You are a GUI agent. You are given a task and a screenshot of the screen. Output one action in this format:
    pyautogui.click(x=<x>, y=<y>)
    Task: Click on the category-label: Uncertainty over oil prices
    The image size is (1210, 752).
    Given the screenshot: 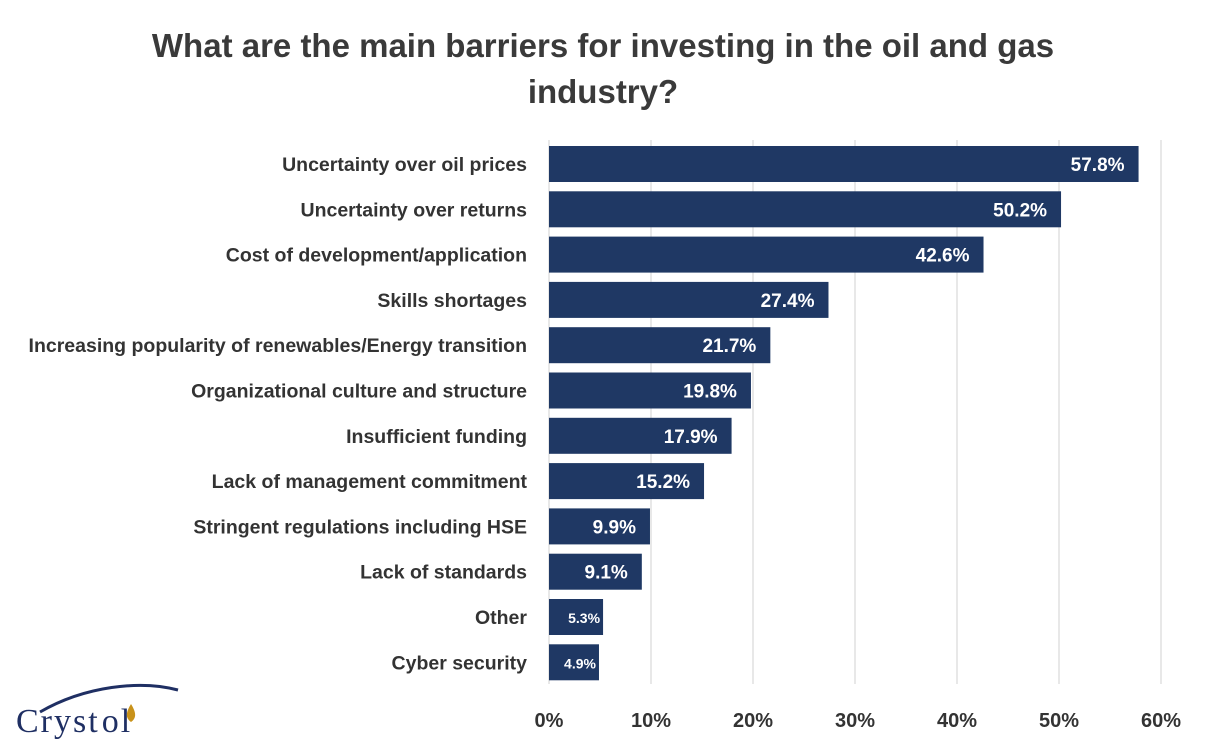 What is the action you would take?
    pyautogui.click(x=404, y=165)
    